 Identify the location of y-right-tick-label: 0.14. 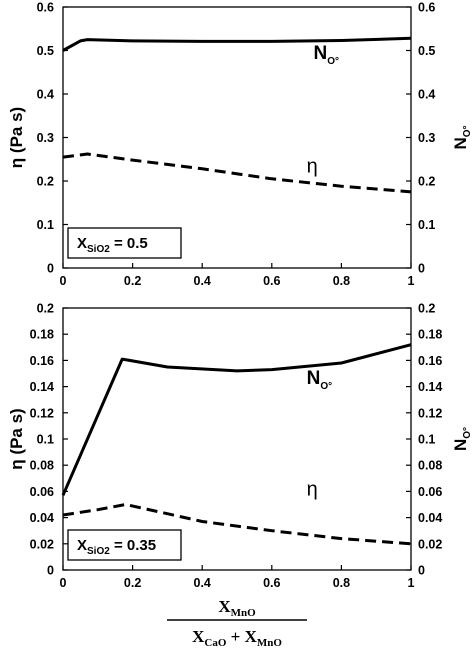
(430, 387).